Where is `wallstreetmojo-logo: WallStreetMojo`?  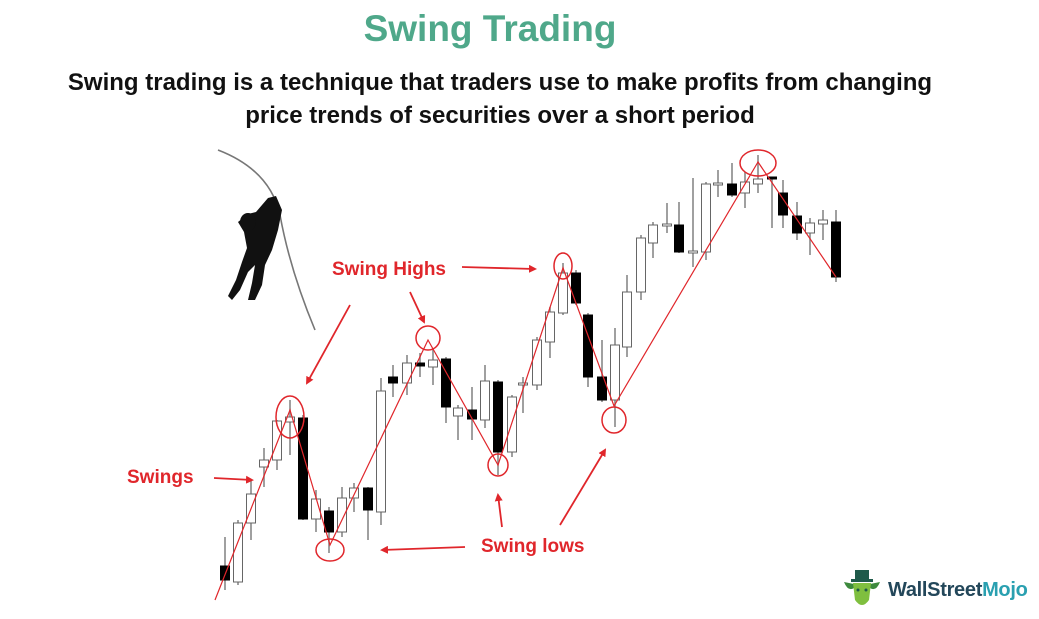 wallstreetmojo-logo: WallStreetMojo is located at coordinates (935, 590).